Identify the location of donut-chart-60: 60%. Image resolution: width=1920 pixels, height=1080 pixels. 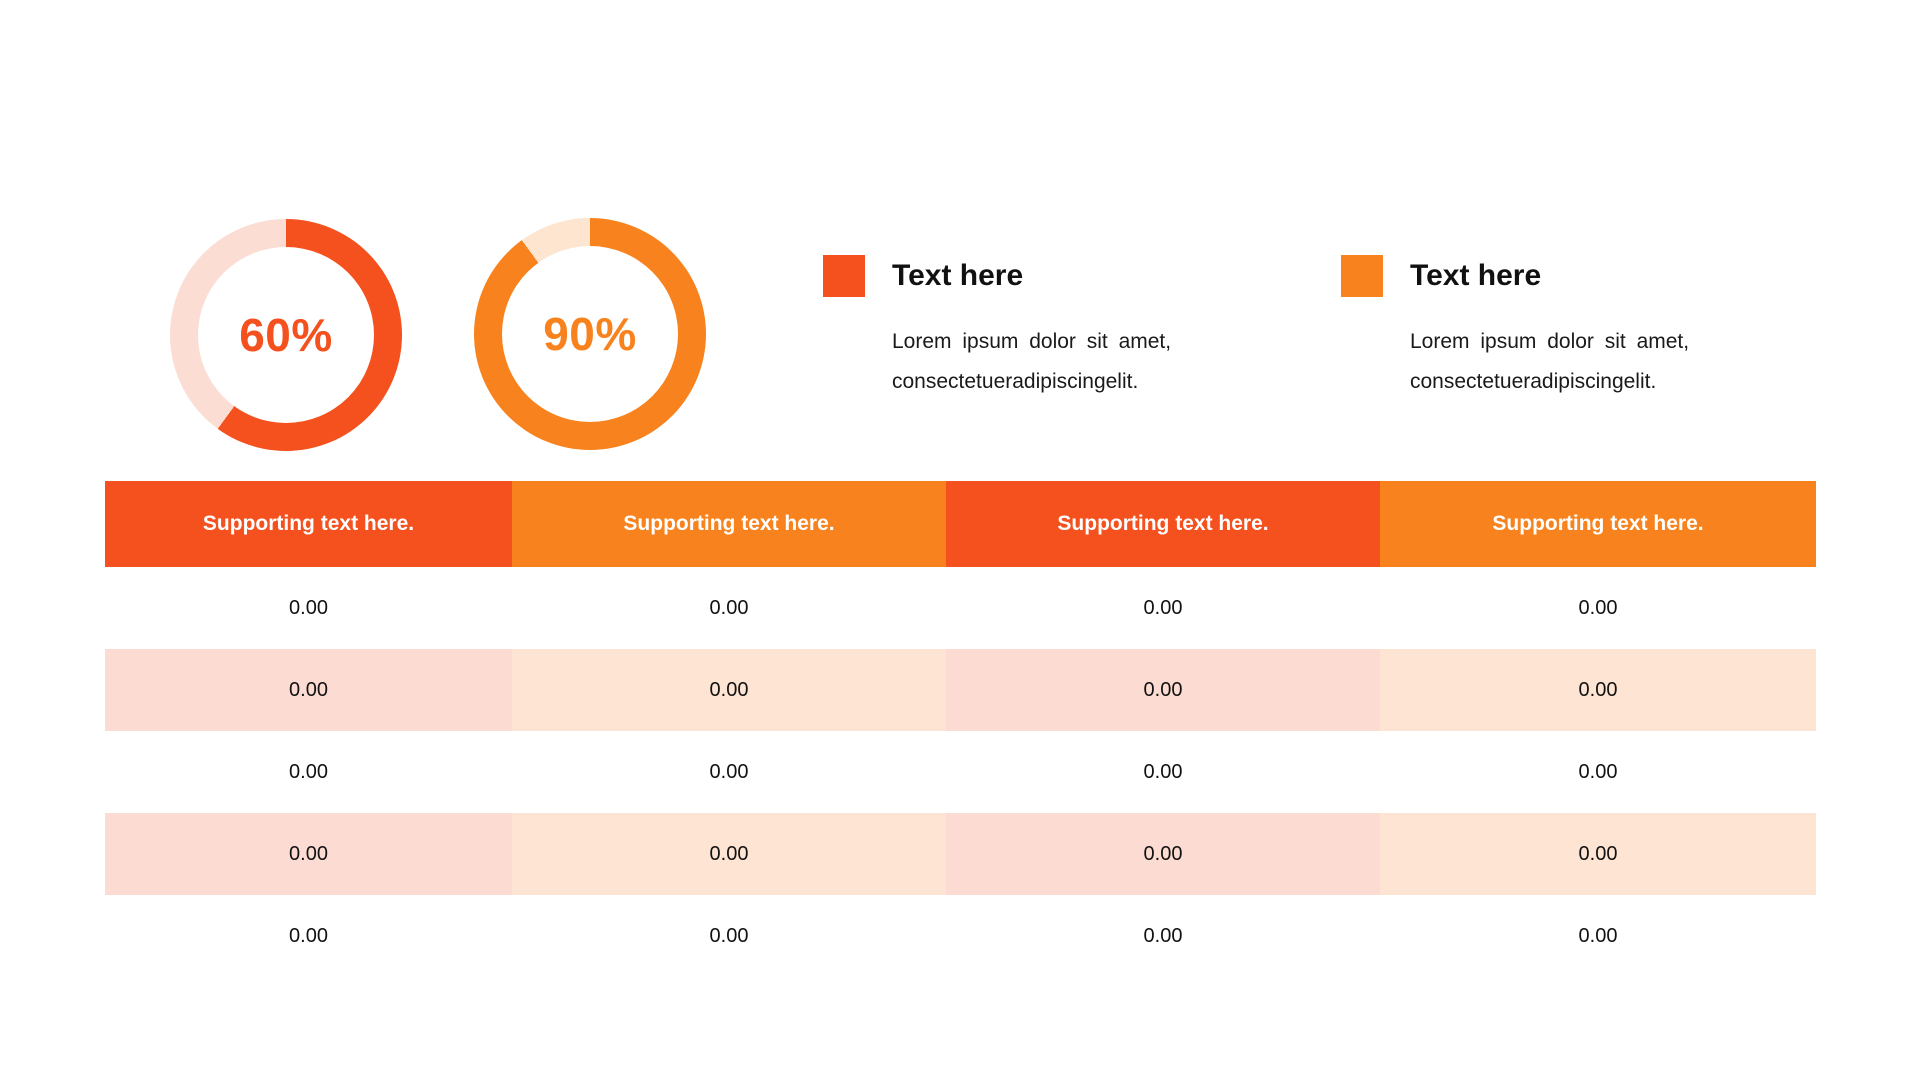
(286, 335).